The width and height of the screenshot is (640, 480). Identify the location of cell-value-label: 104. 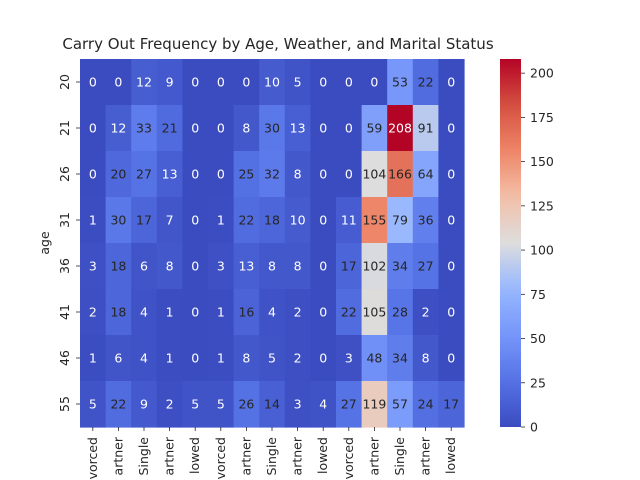
(374, 174).